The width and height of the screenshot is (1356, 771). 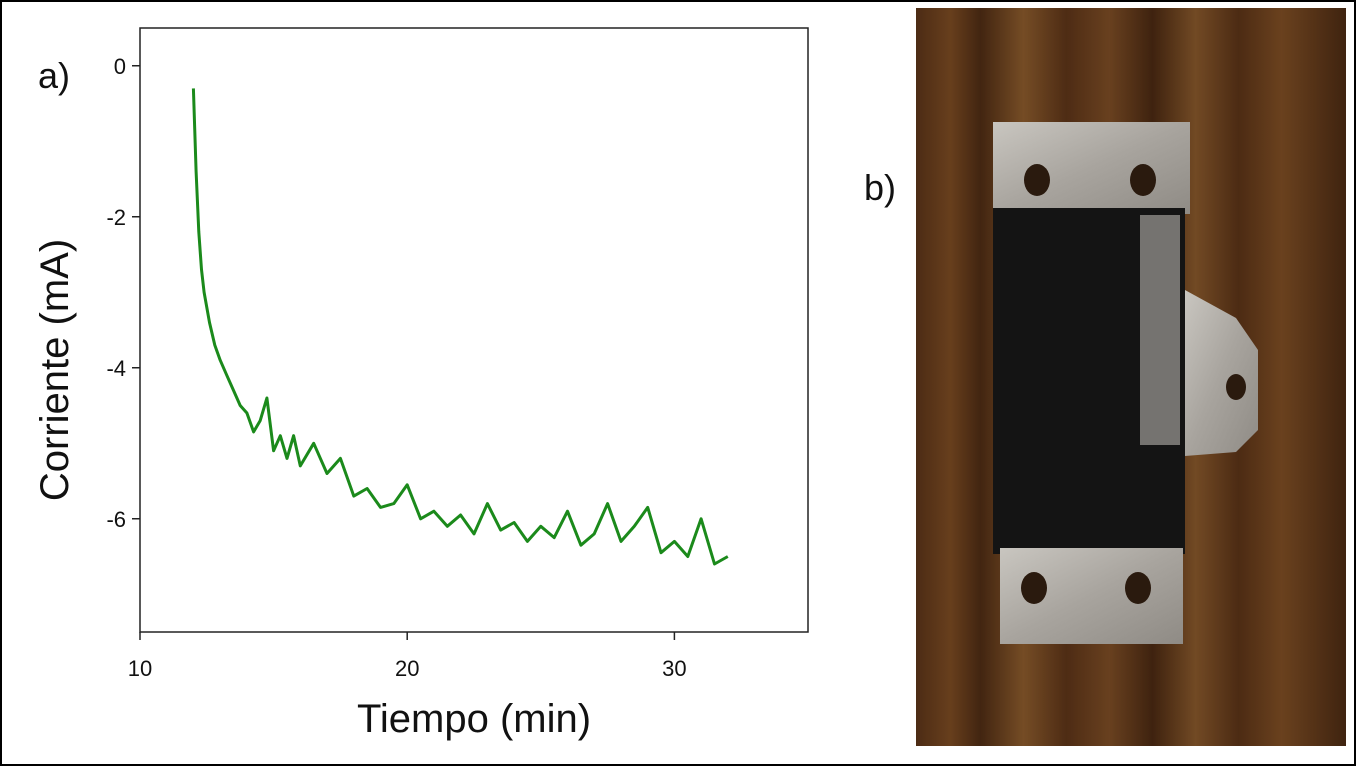 I want to click on x-tick-label: 20, so click(x=407, y=668).